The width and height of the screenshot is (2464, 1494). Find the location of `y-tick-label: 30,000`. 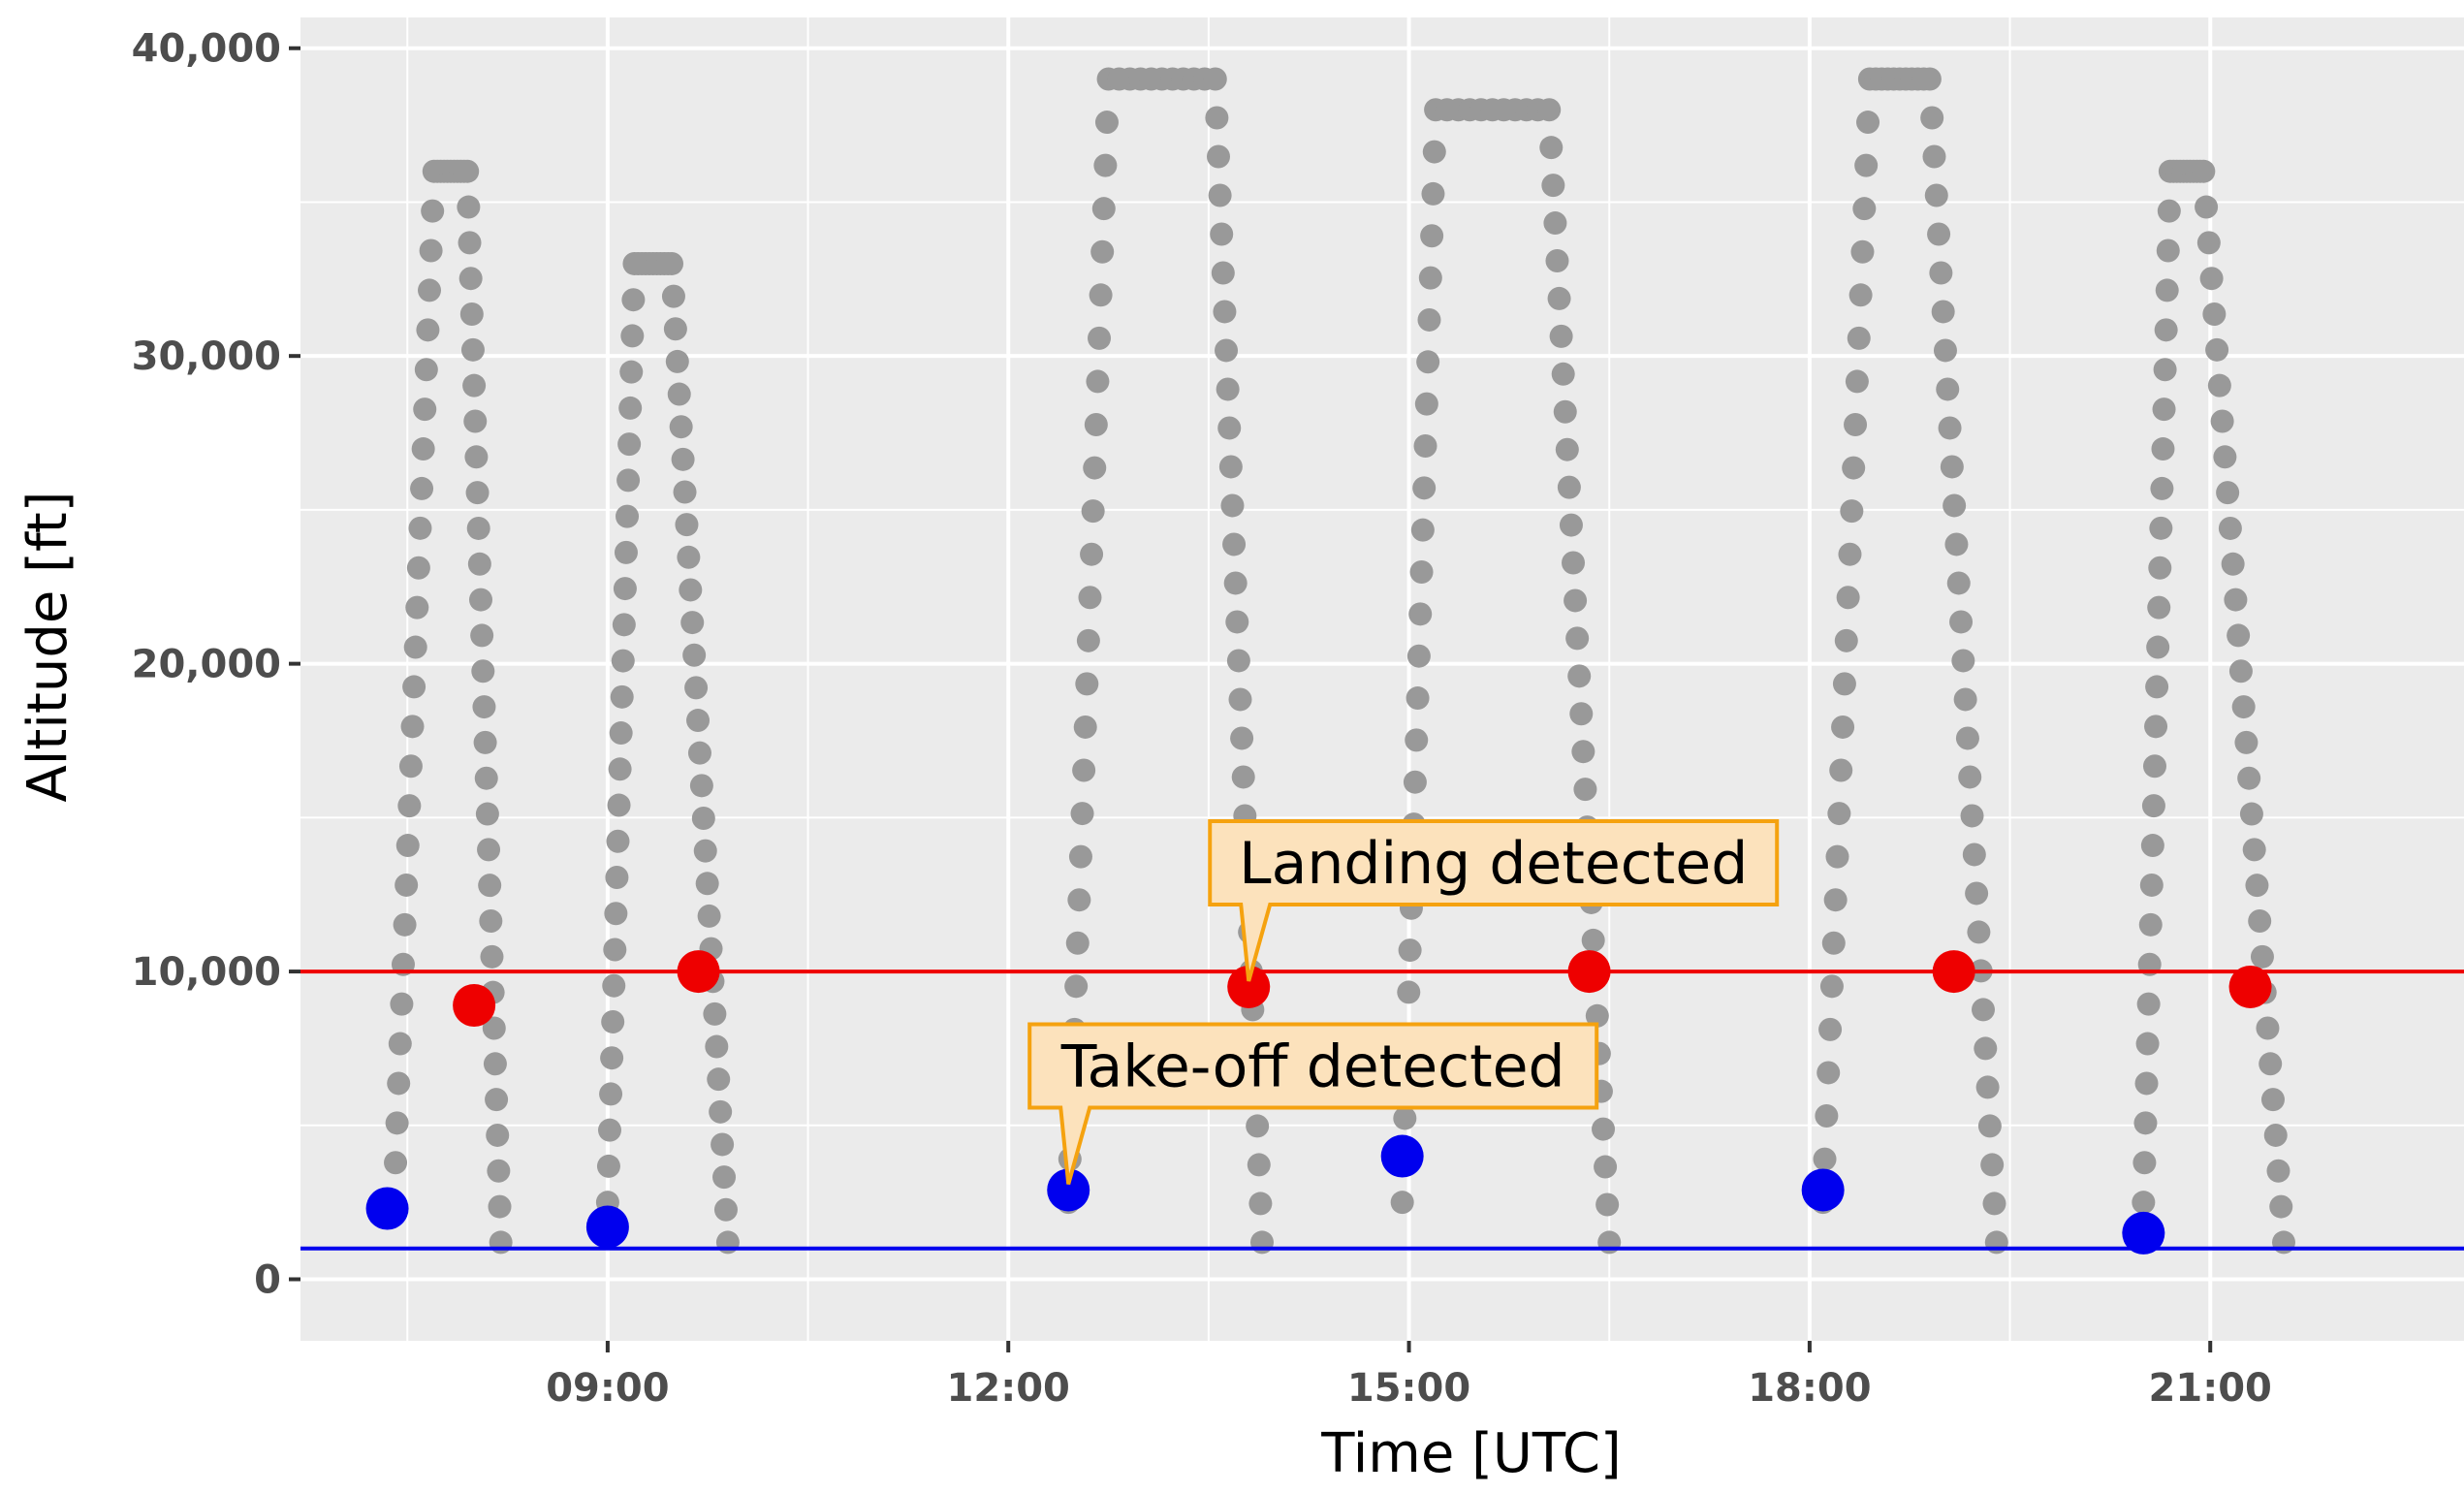

y-tick-label: 30,000 is located at coordinates (206, 356).